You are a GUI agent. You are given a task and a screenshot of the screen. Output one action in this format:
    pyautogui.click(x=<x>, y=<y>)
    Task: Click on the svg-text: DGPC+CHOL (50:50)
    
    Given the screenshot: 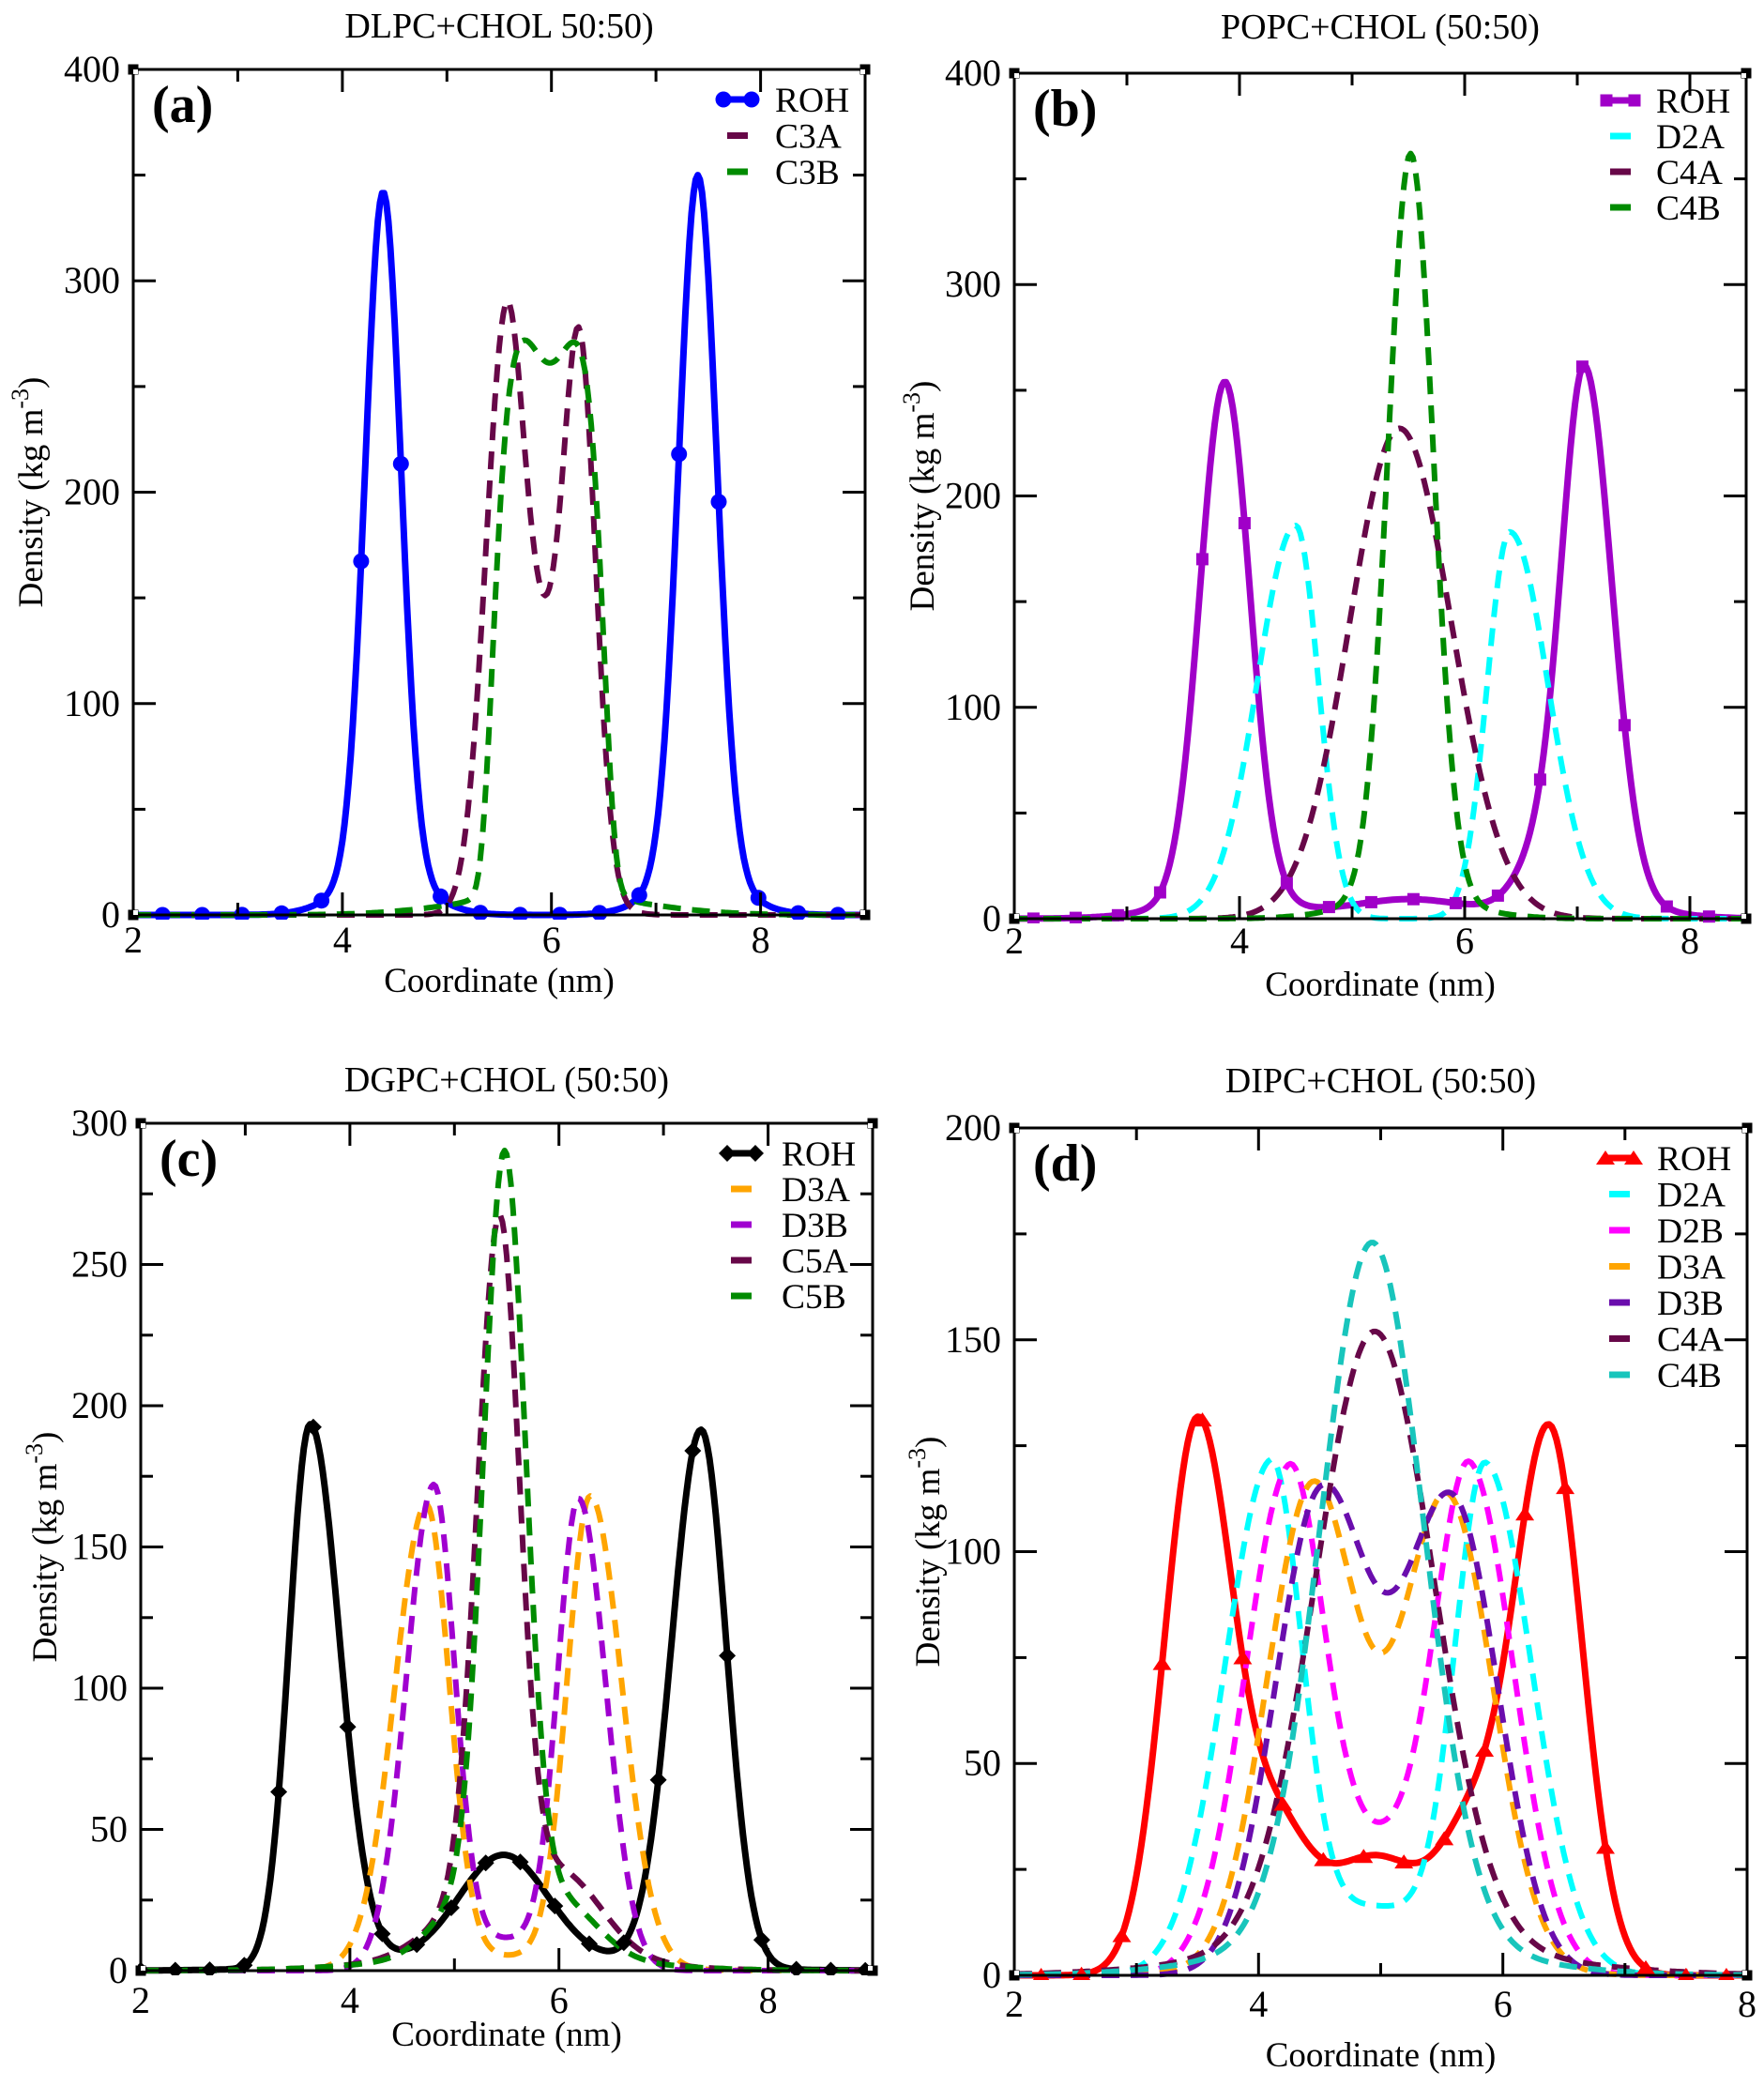 What is the action you would take?
    pyautogui.click(x=506, y=1080)
    